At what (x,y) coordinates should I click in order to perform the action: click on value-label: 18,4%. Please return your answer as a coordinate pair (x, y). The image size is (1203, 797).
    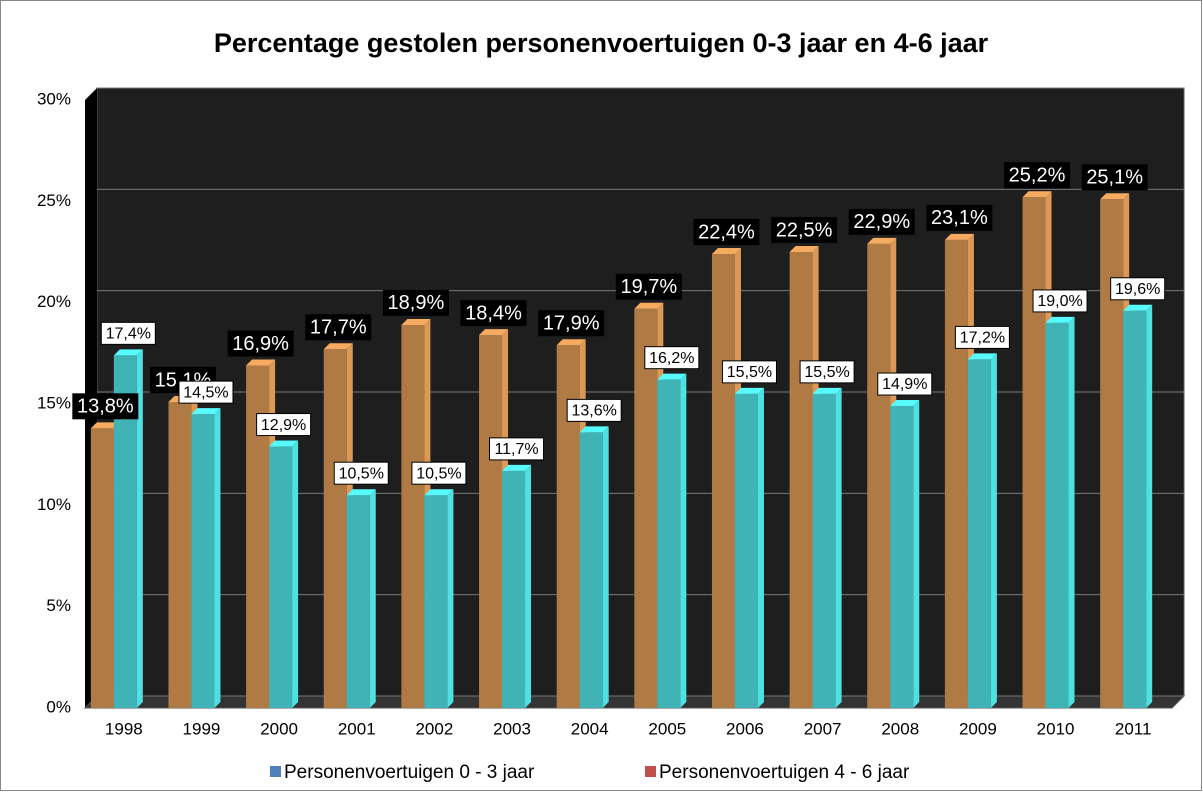
    Looking at the image, I should click on (493, 313).